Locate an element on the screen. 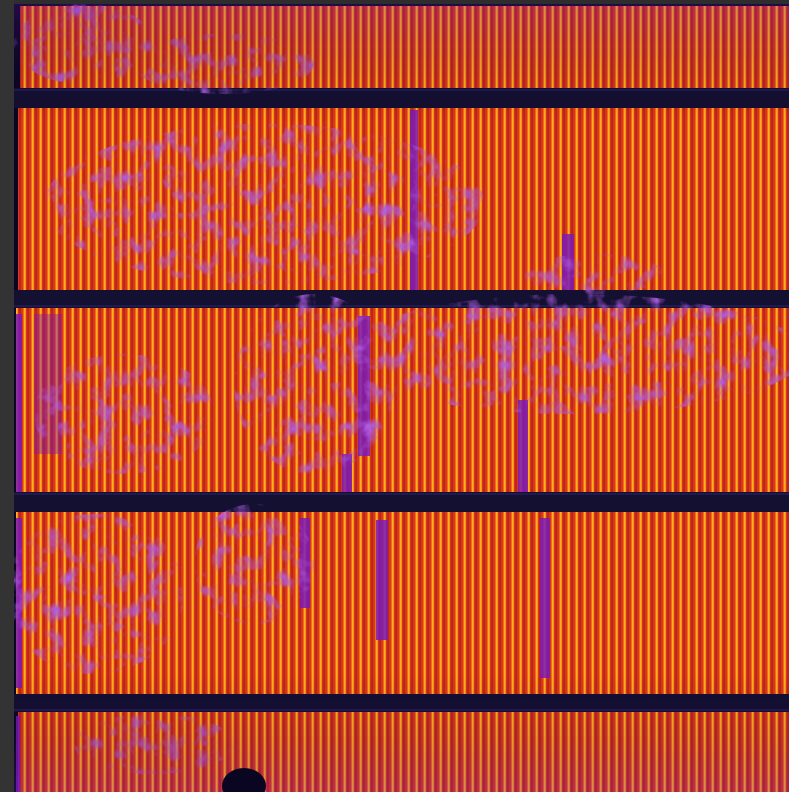 The width and height of the screenshot is (789, 792). contact-spot is located at coordinates (244, 780).